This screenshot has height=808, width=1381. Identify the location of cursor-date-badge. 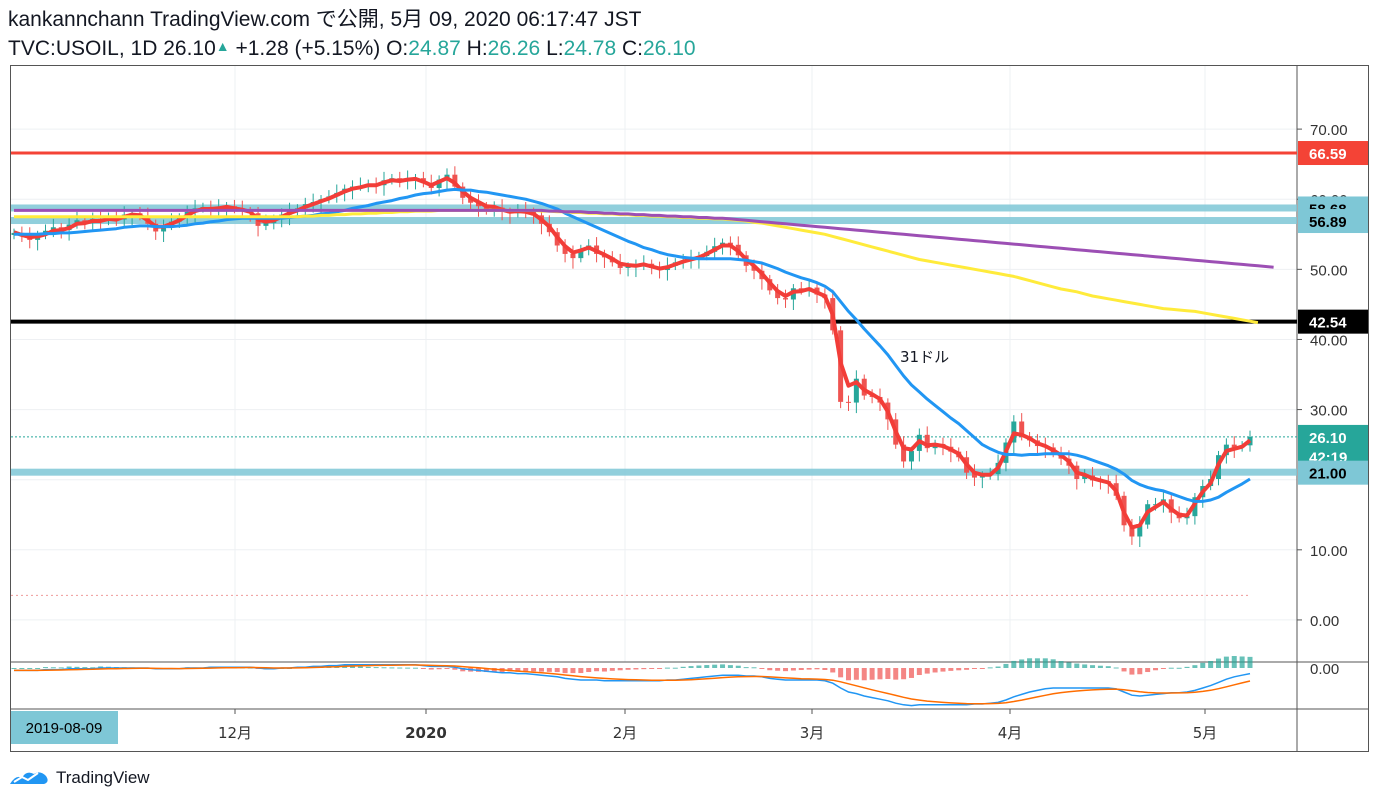
(64, 727).